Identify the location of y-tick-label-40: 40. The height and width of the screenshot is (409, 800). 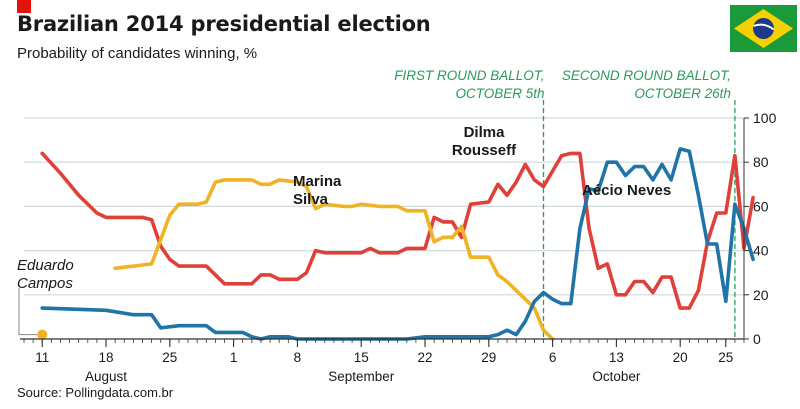
(761, 251).